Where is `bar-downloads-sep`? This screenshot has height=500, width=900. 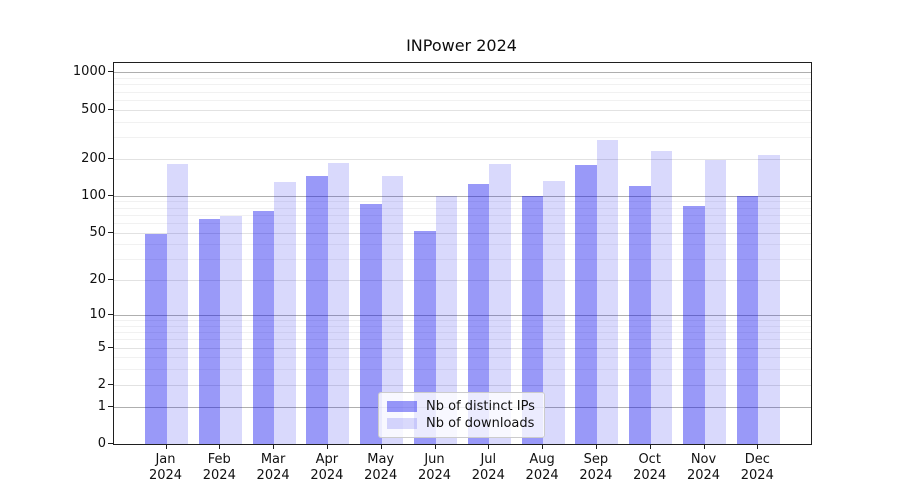 bar-downloads-sep is located at coordinates (607, 292).